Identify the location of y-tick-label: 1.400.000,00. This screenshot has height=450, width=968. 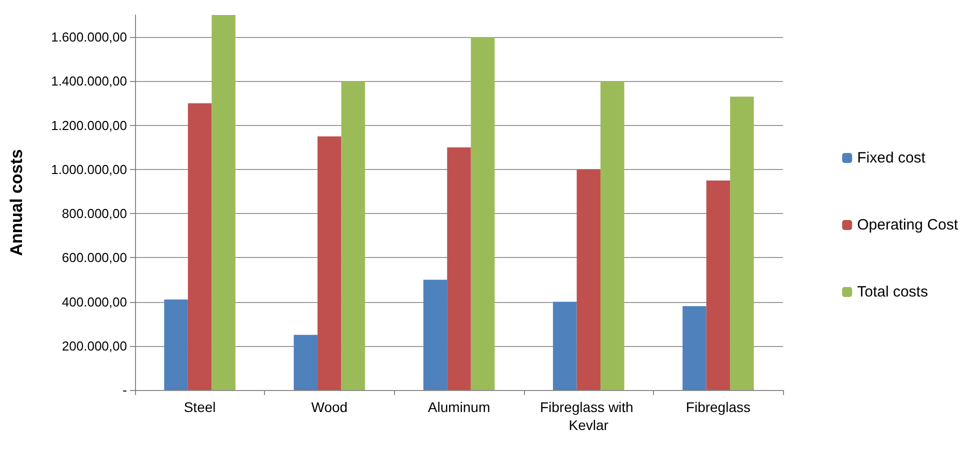
(89, 81).